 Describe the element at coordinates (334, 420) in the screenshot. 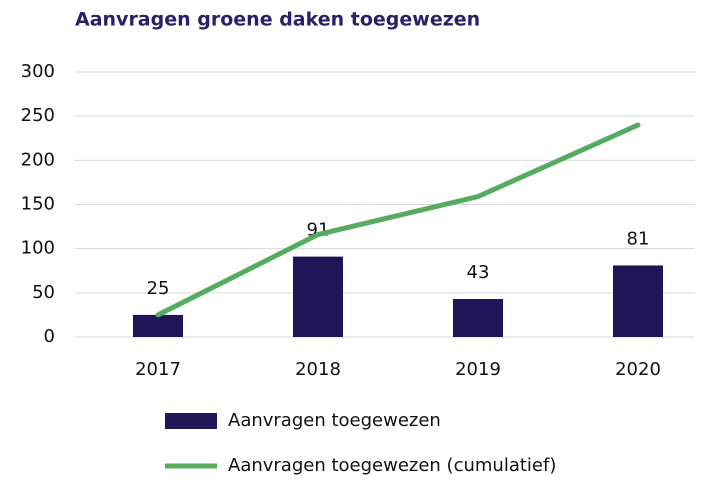

I see `legend-label: Aanvragen toegewezen` at that location.